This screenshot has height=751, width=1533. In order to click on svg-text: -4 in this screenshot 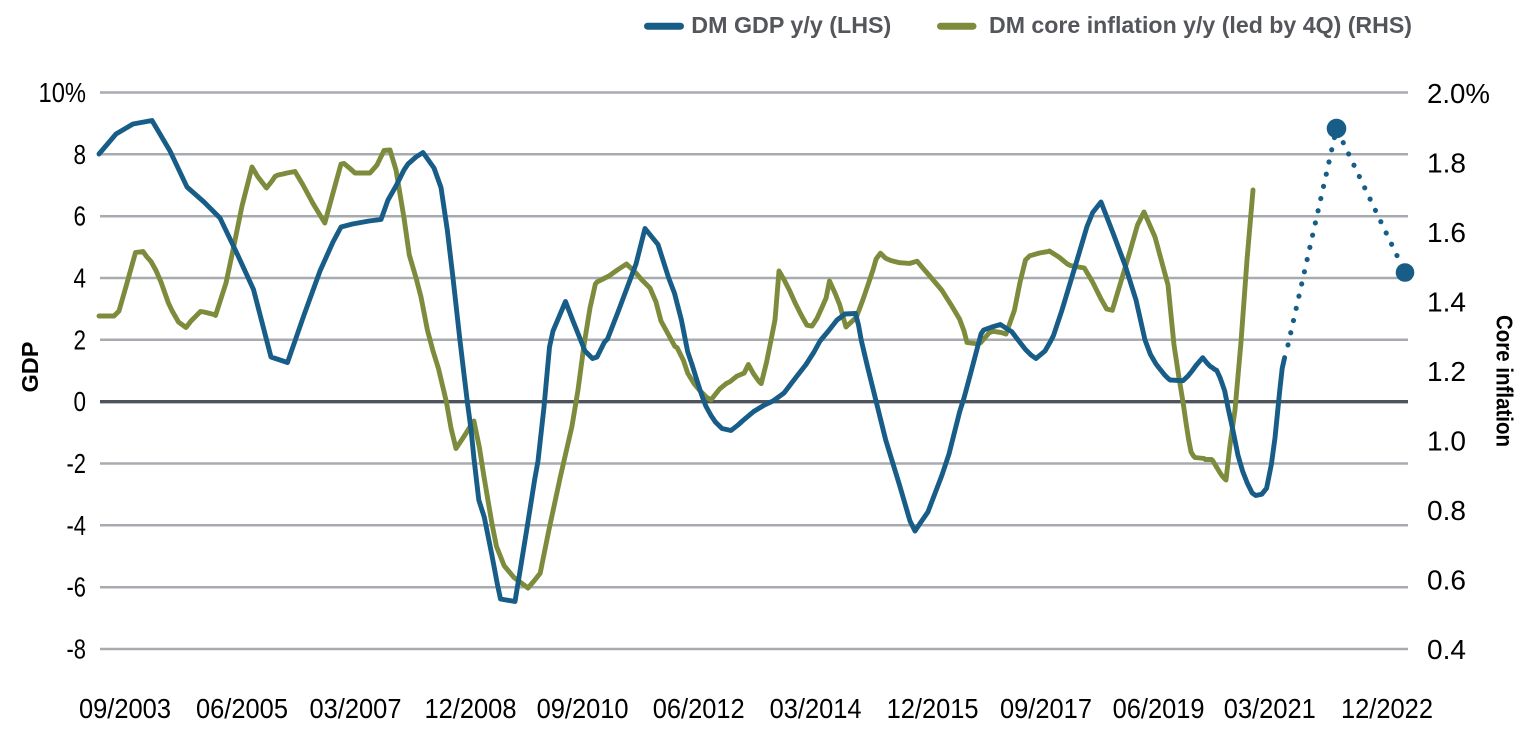, I will do `click(77, 525)`.